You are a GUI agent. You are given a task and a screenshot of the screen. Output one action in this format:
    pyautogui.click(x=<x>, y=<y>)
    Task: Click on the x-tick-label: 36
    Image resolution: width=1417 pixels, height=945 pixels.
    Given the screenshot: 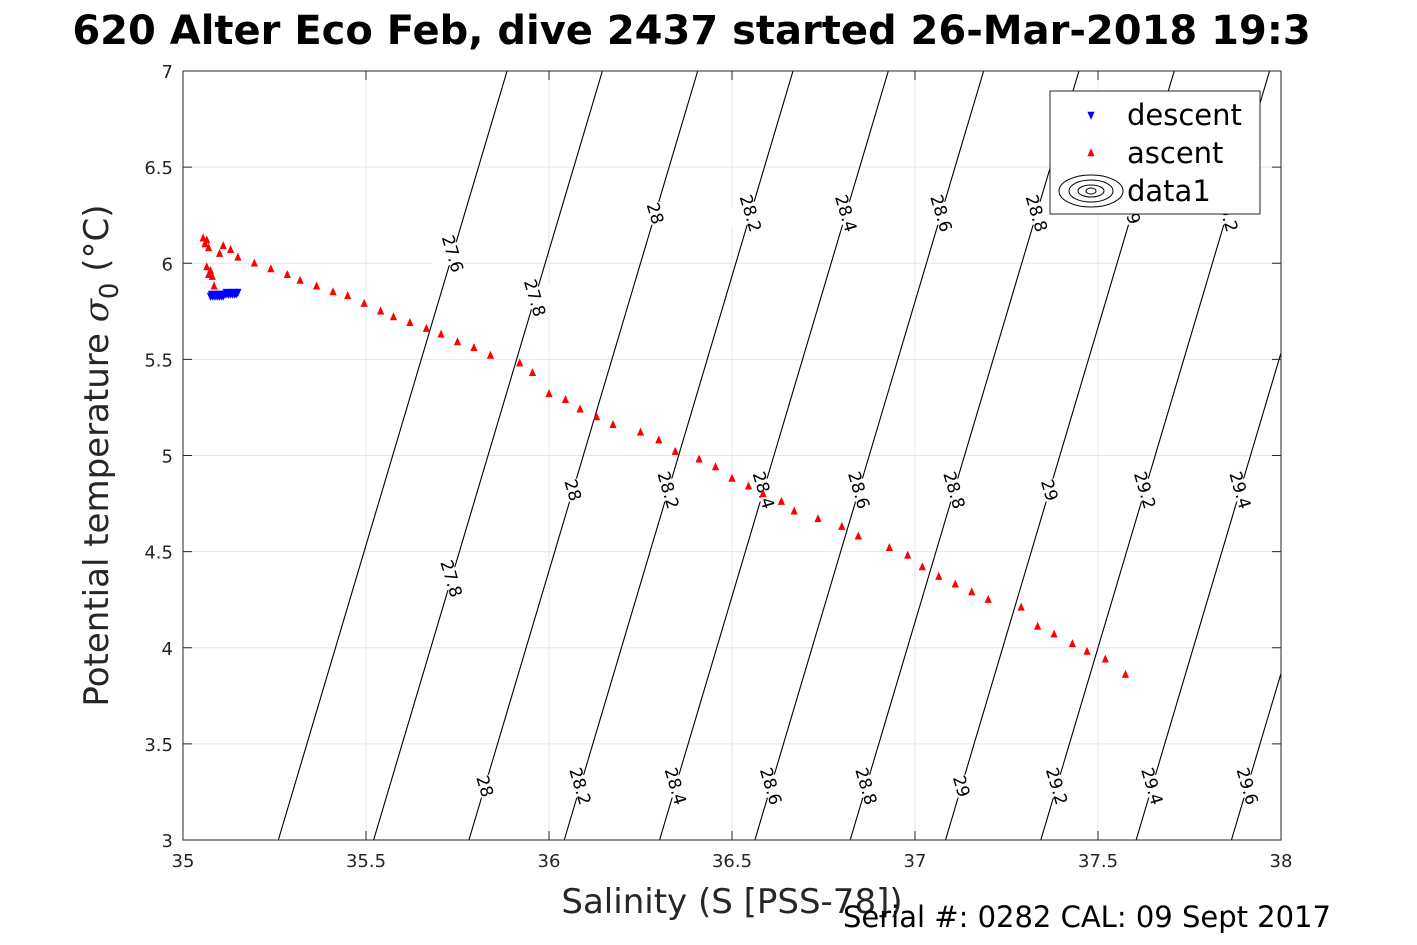 What is the action you would take?
    pyautogui.click(x=549, y=861)
    